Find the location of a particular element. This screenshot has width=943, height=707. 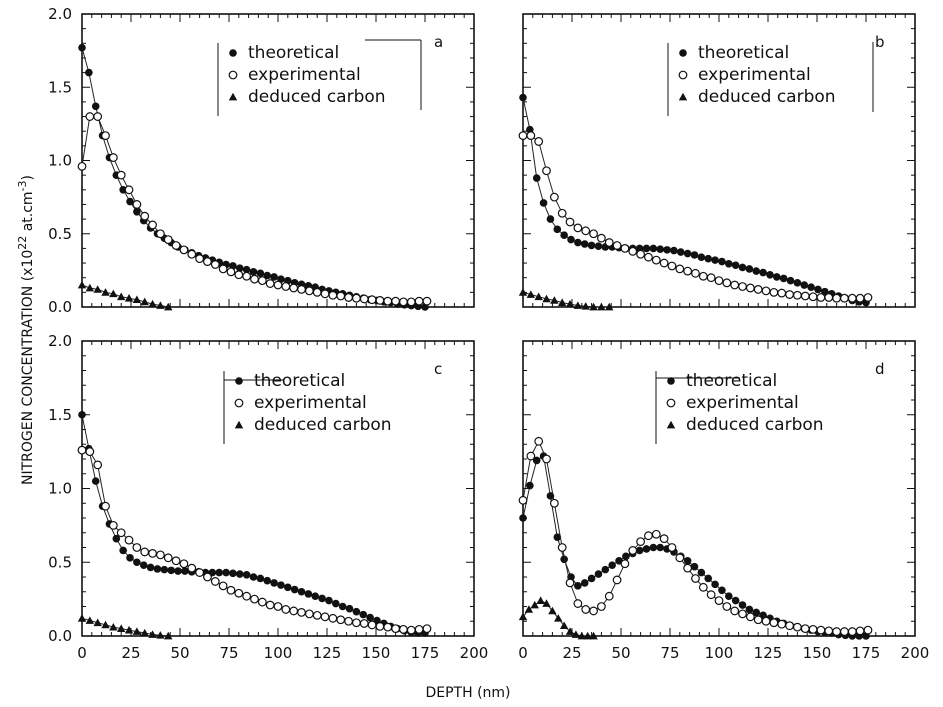

legend-label: deduced carbon is located at coordinates (323, 425).